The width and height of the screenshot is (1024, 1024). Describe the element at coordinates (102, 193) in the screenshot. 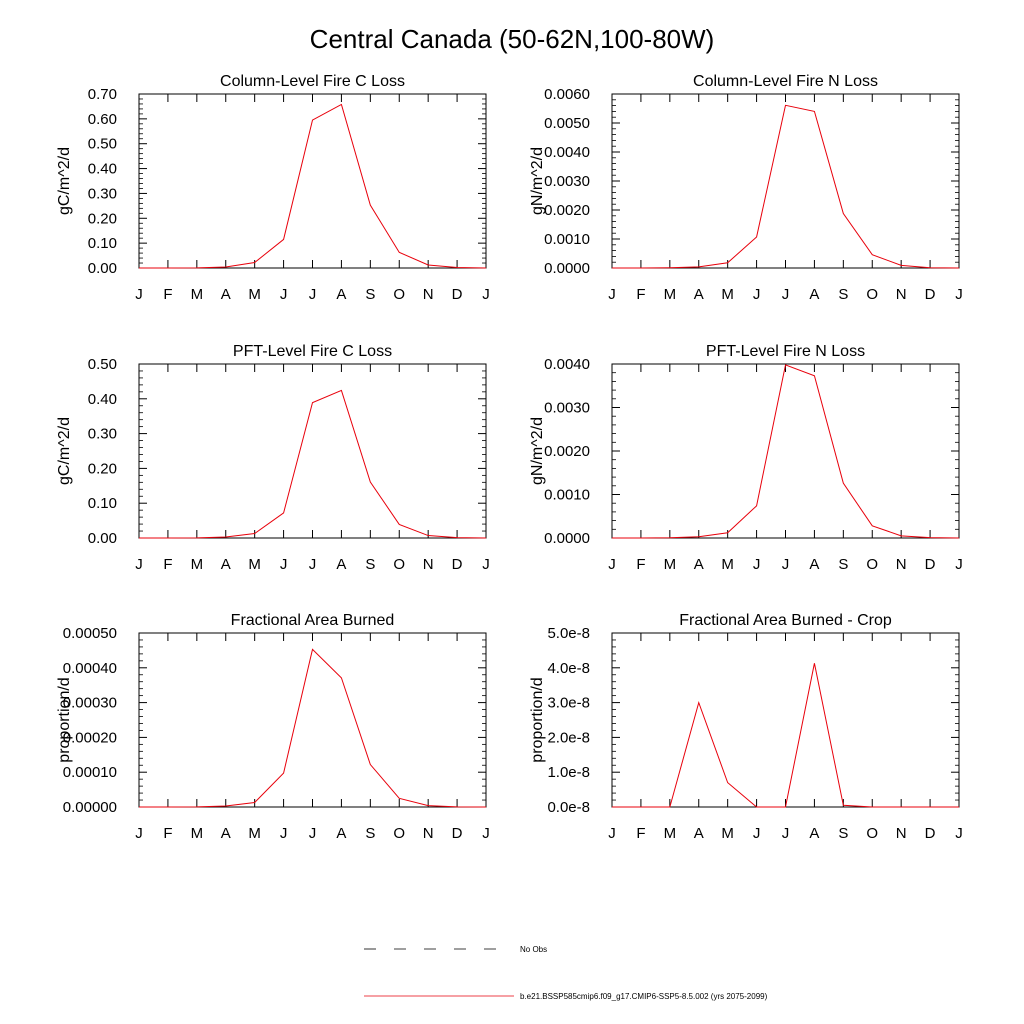

I see `y-tick-label: 0.30` at that location.